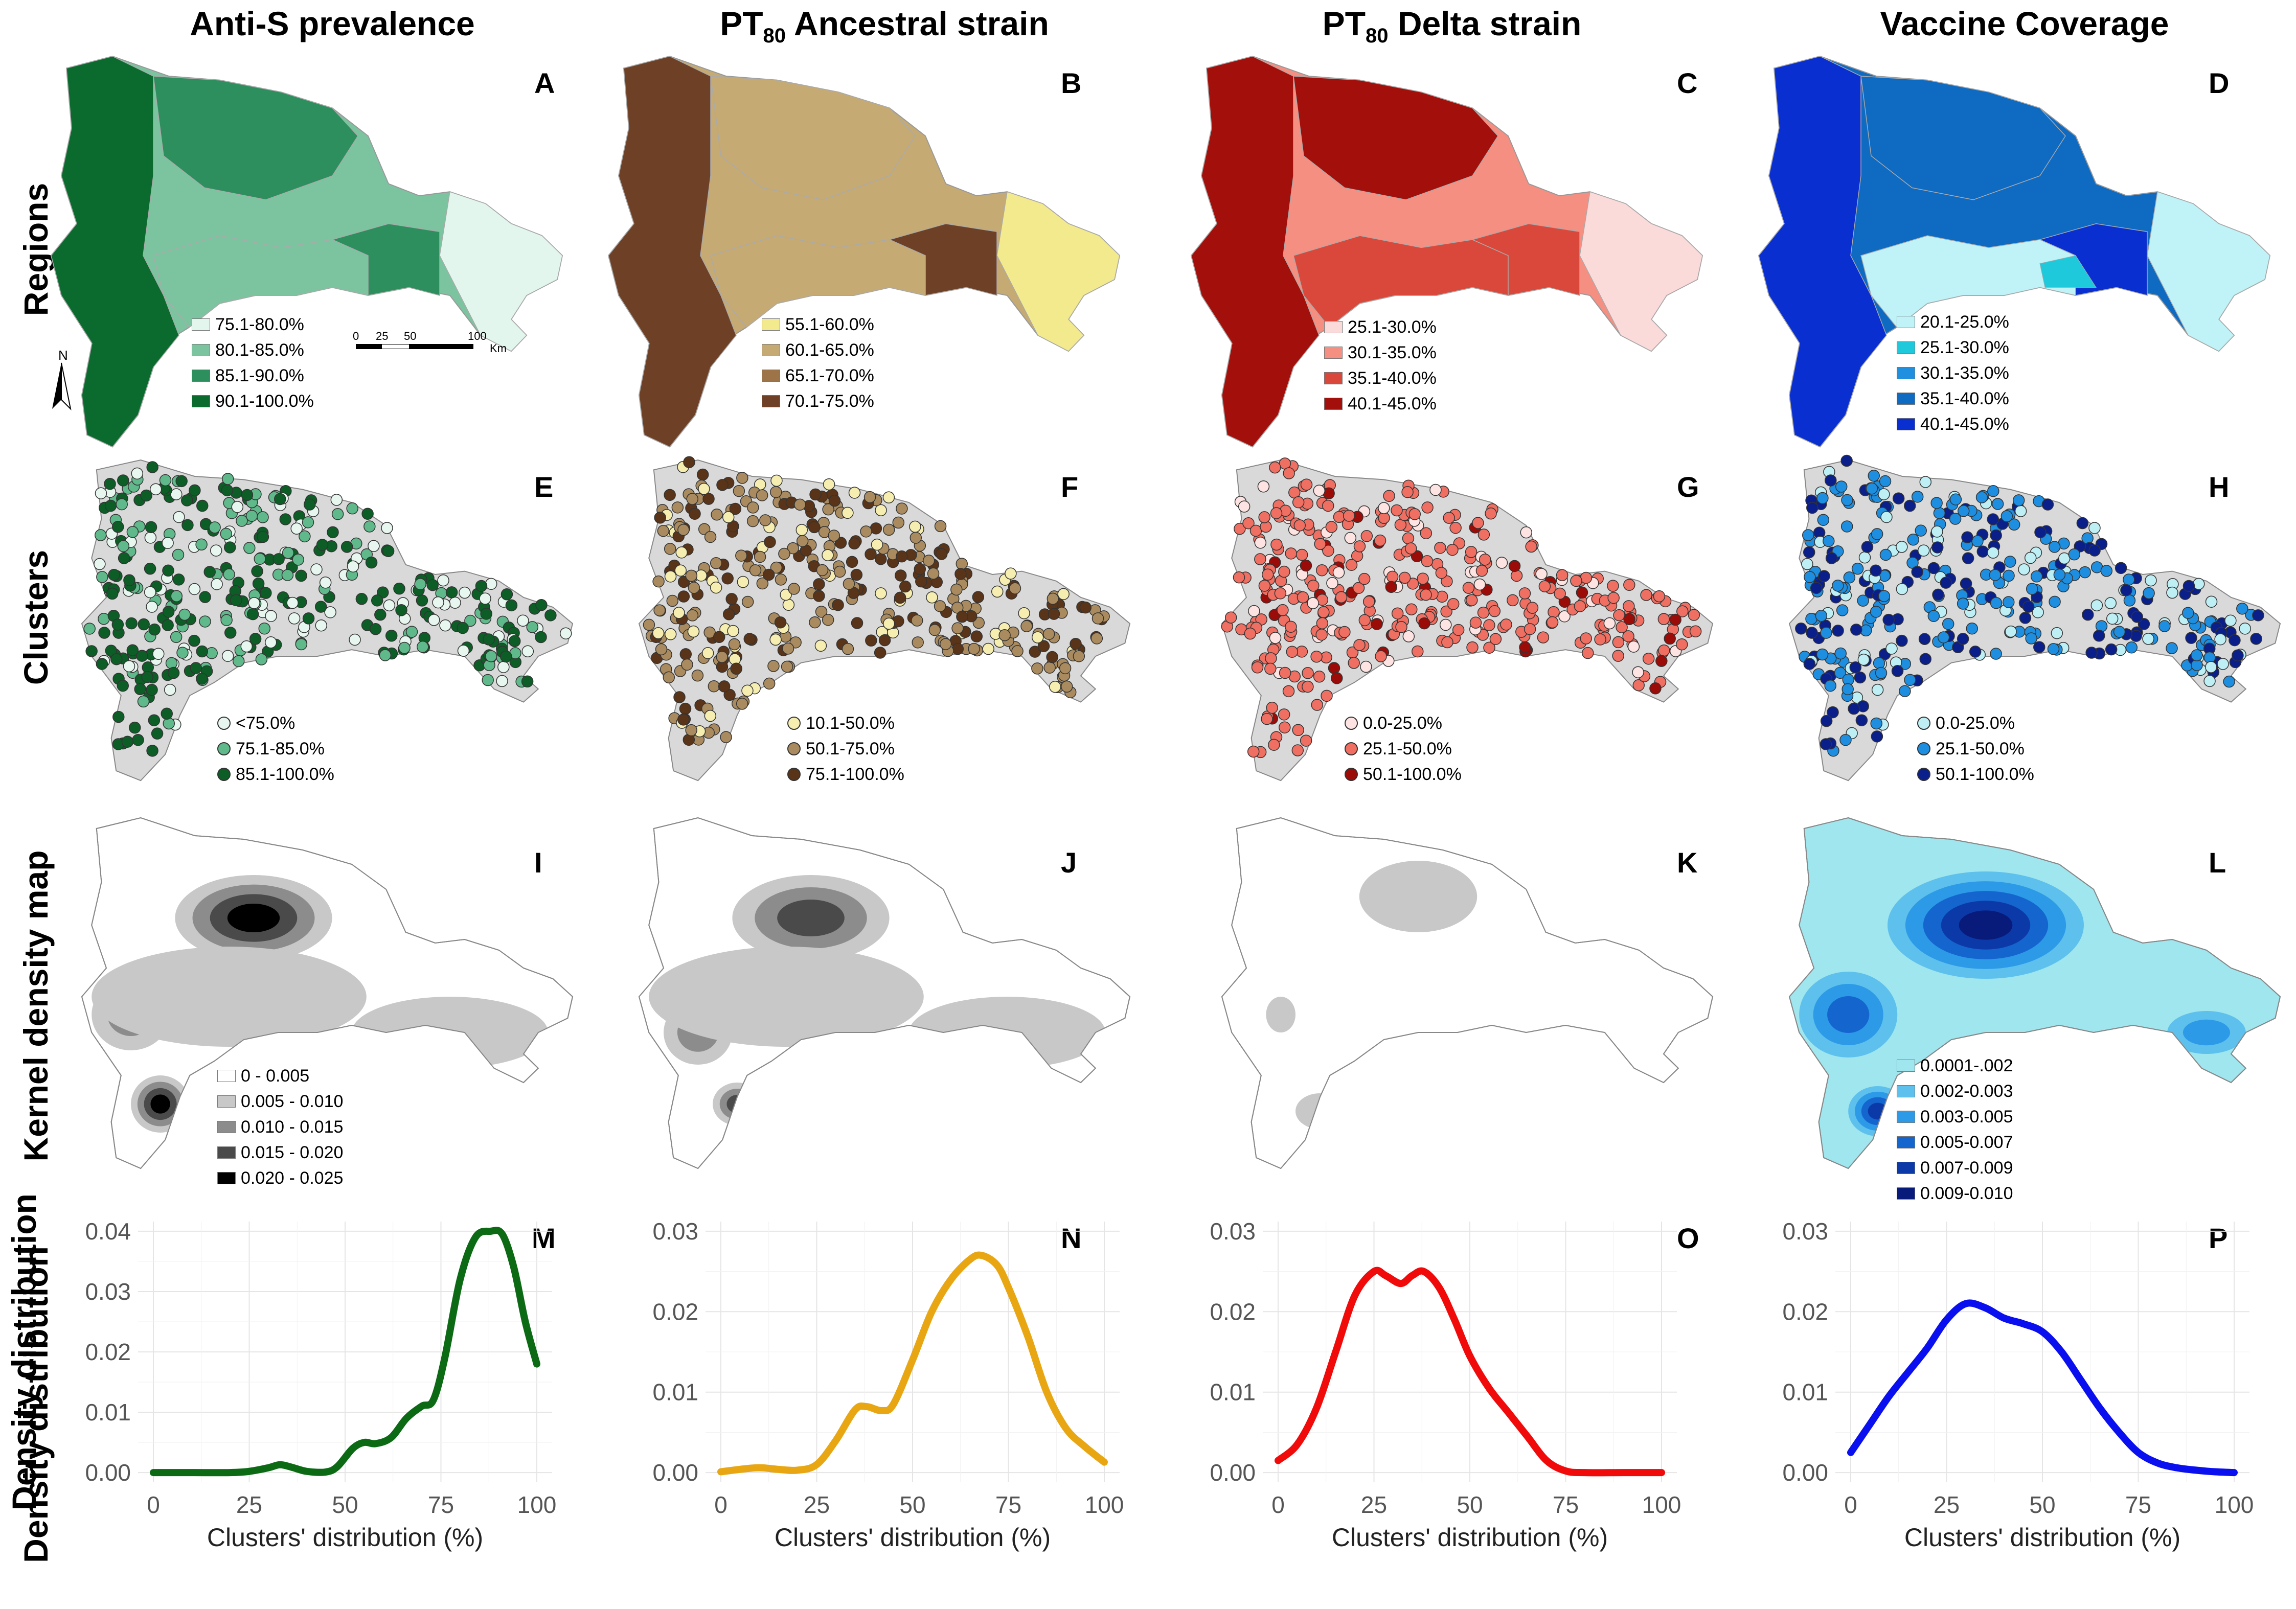  I want to click on panel-letter-l: L, so click(2217, 862).